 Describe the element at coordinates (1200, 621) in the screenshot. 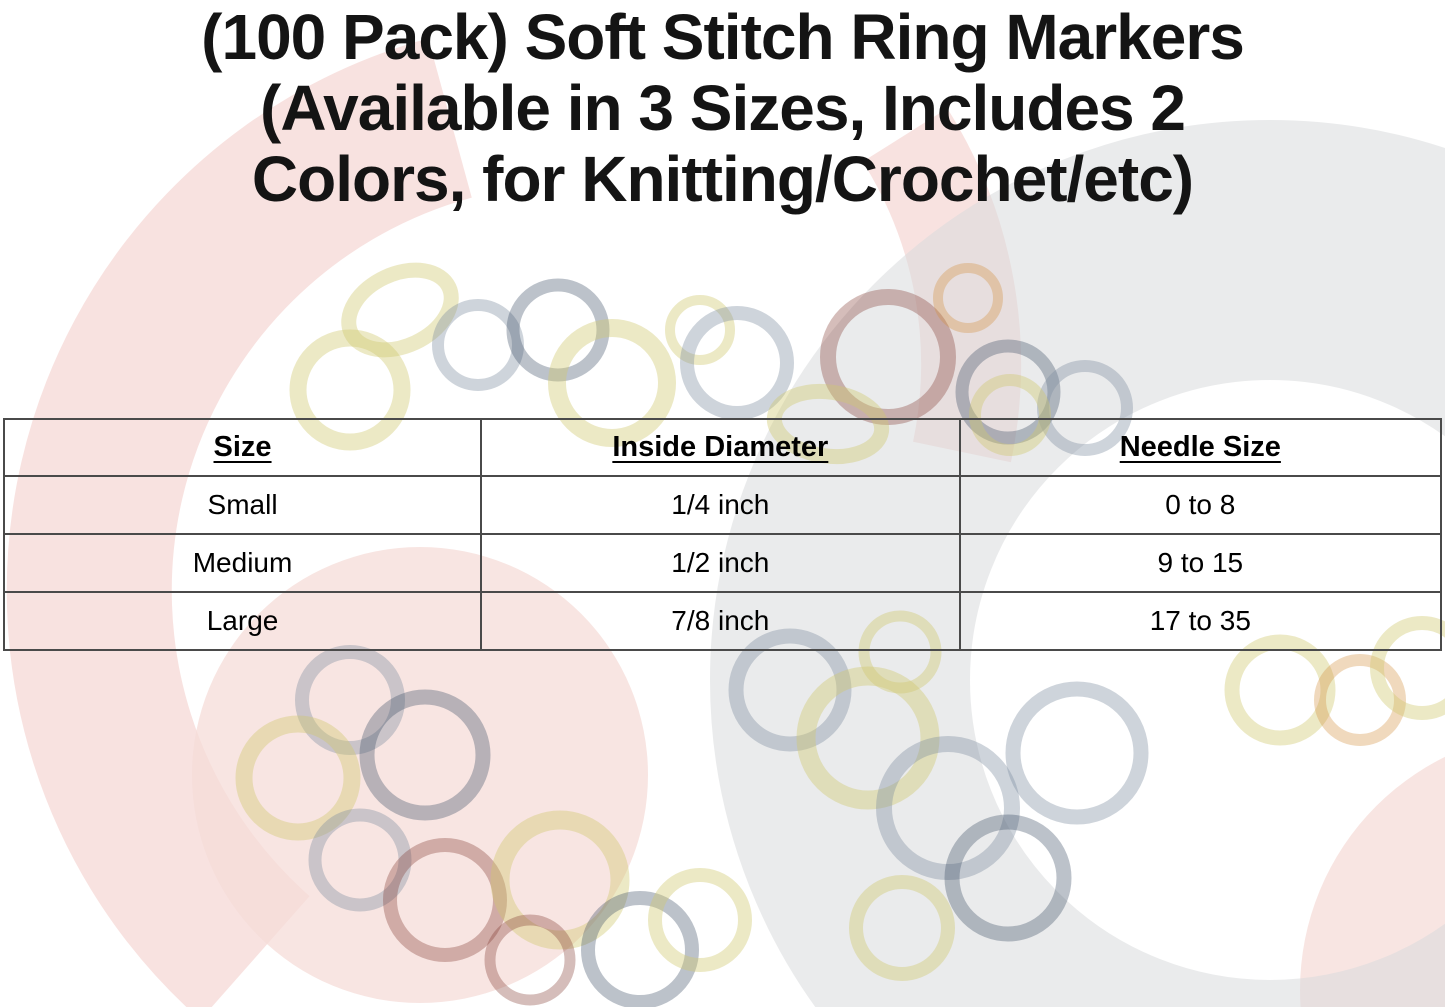

I see `cell-needle-size: 17 to 35` at that location.